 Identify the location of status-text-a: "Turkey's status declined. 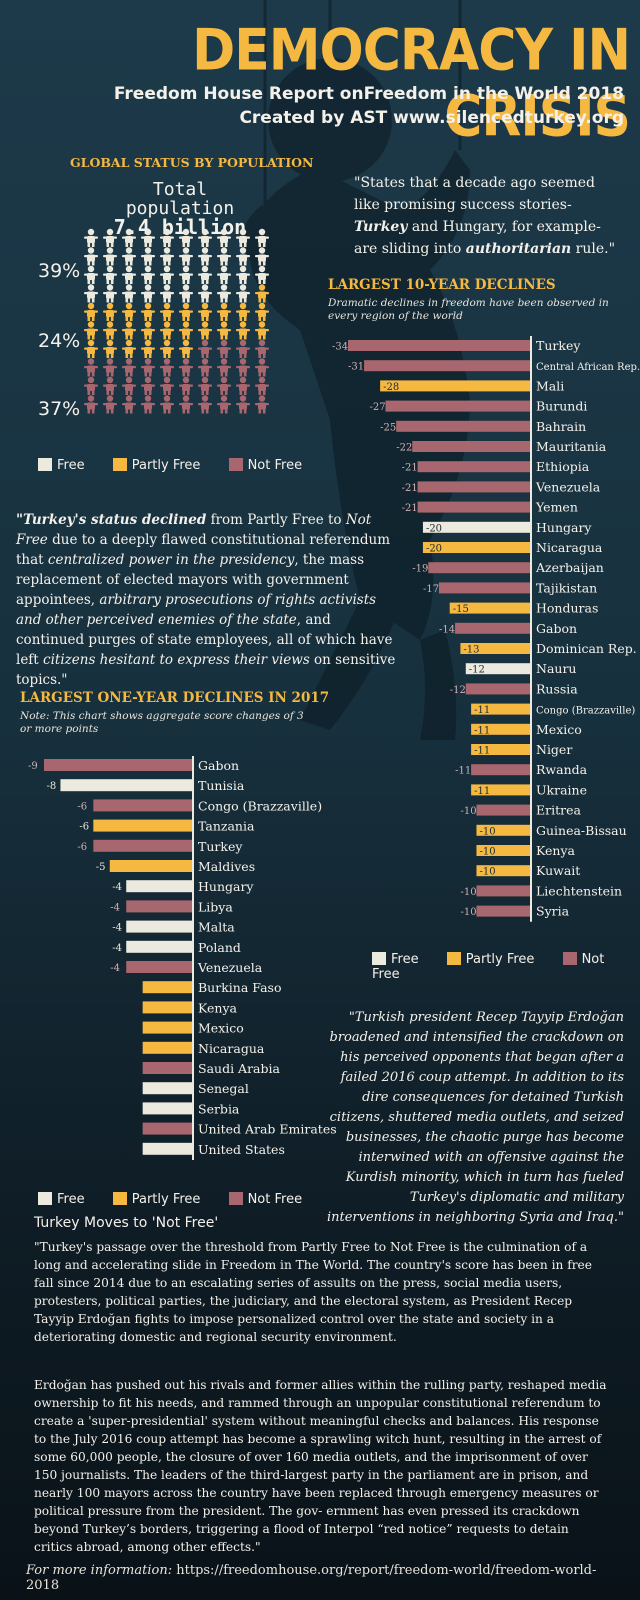
(111, 520).